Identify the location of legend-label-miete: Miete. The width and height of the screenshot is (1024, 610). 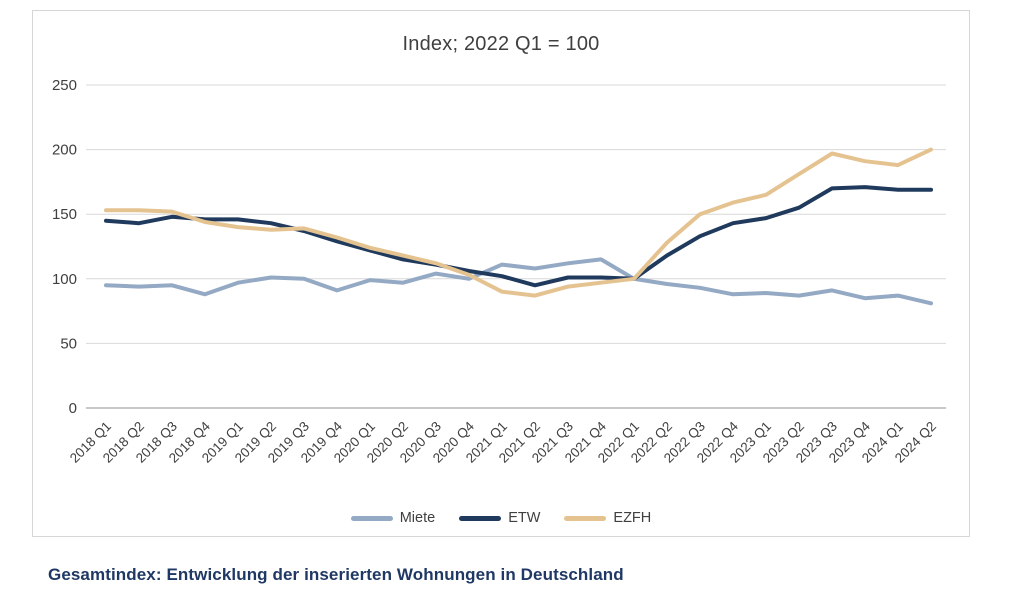
(417, 518).